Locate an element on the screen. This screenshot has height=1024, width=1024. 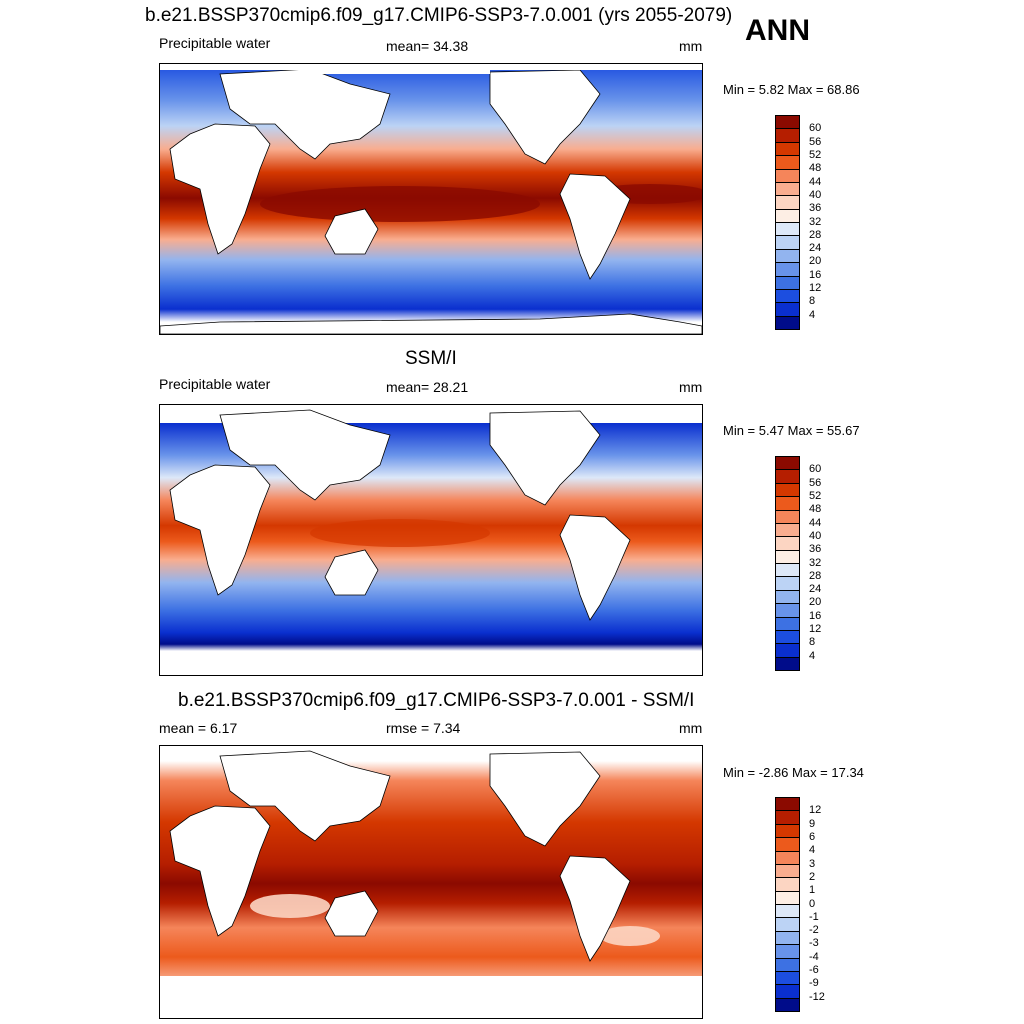
panel1-colorbar is located at coordinates (787, 222).